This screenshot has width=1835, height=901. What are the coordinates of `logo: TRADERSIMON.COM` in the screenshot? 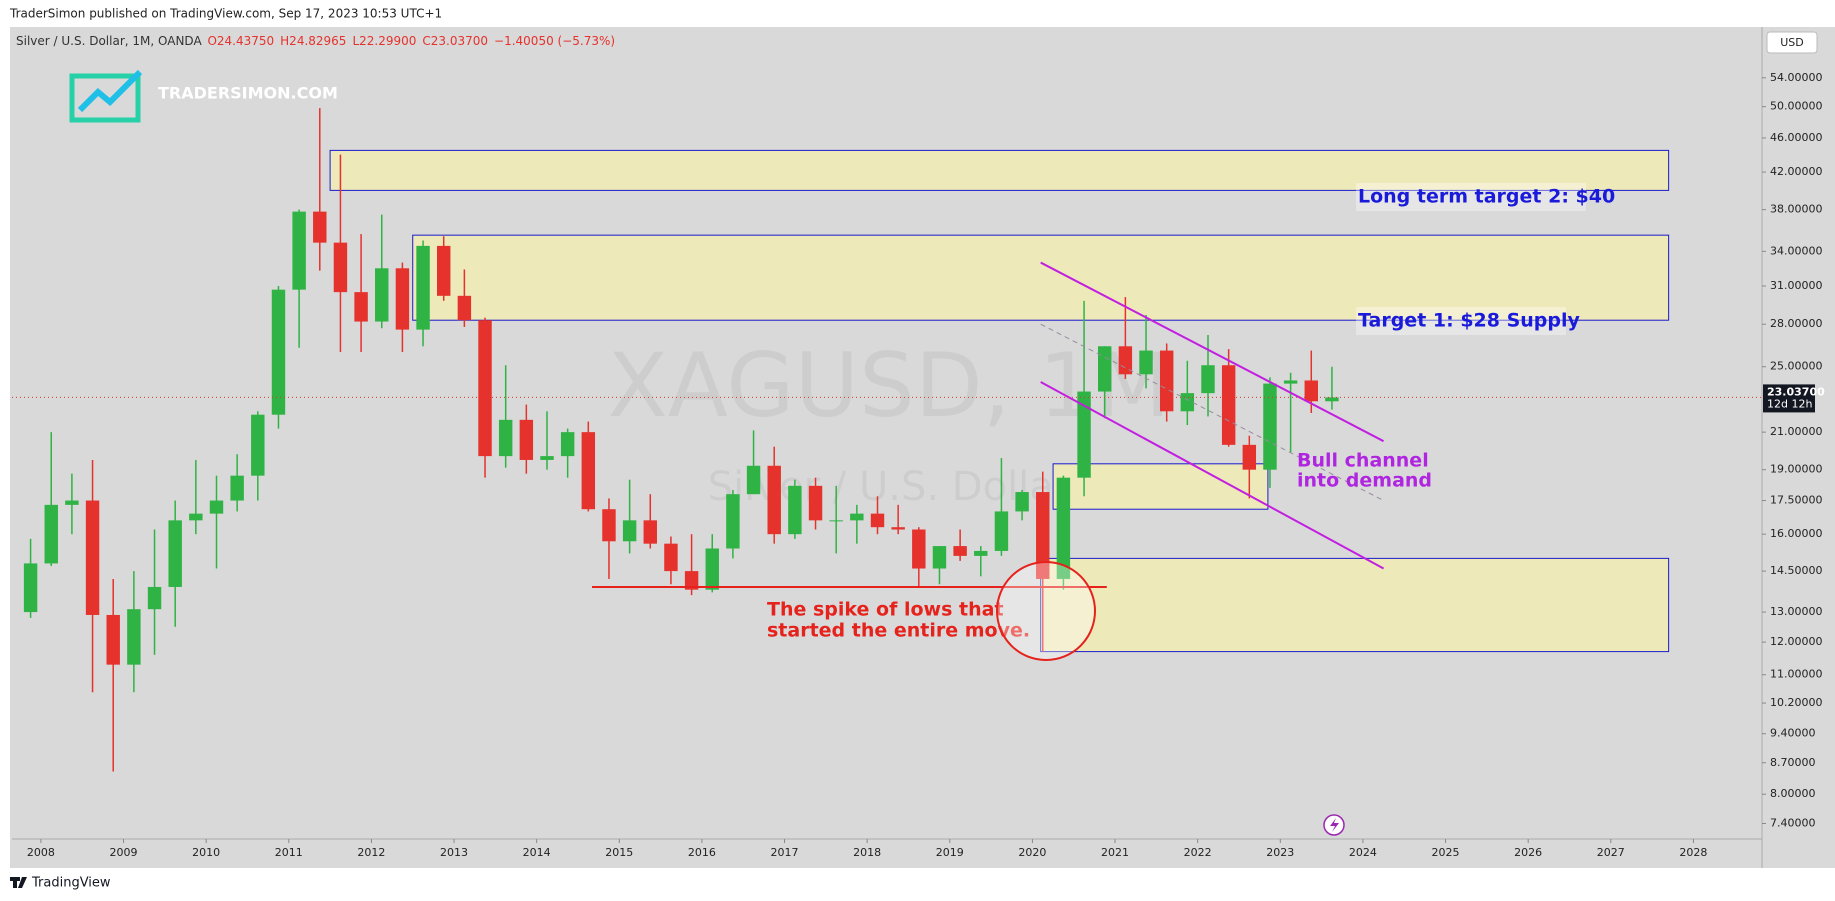 It's located at (203, 96).